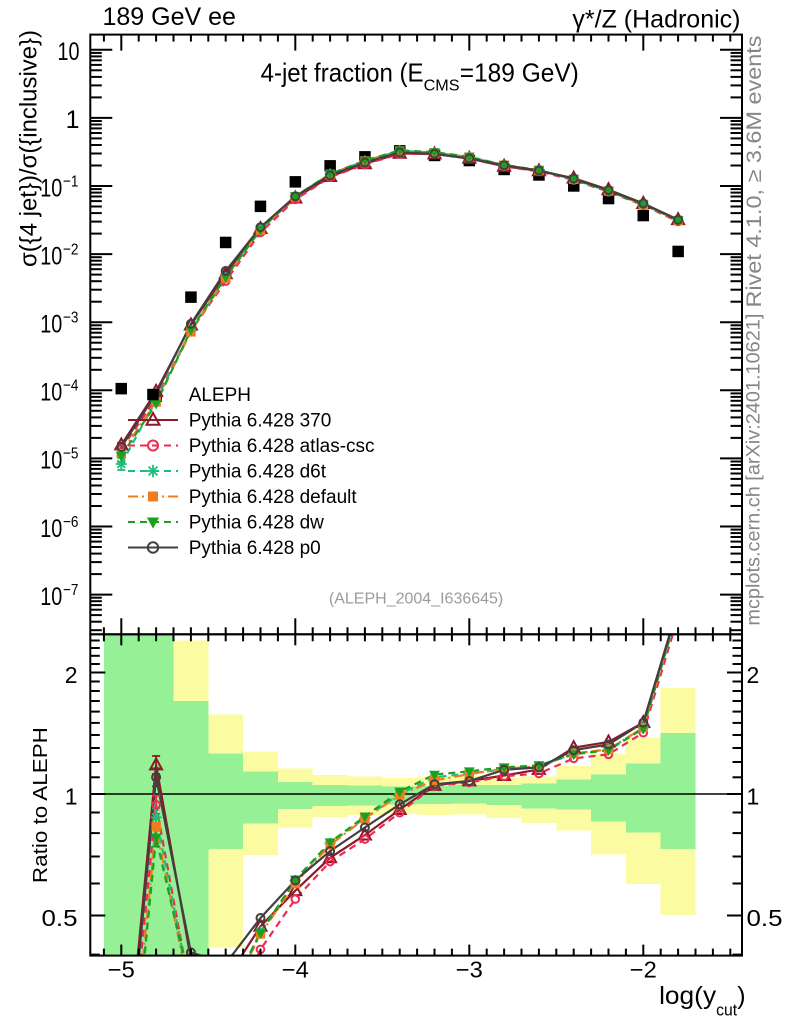 This screenshot has width=786, height=1024. Describe the element at coordinates (519, 72) in the screenshot. I see `svg-text: =189 GeV)` at that location.